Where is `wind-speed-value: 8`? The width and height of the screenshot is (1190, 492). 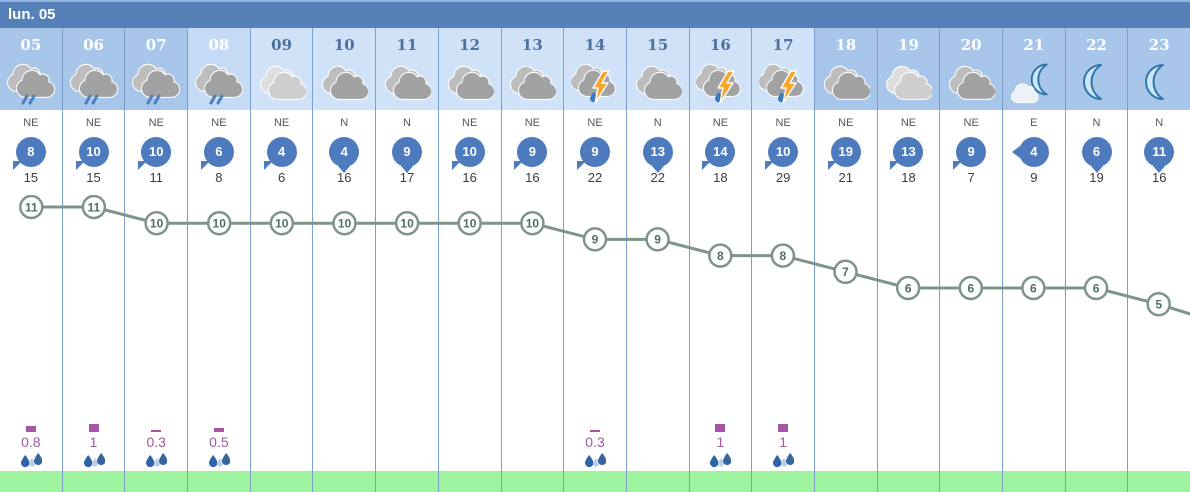
wind-speed-value: 8 is located at coordinates (31, 151).